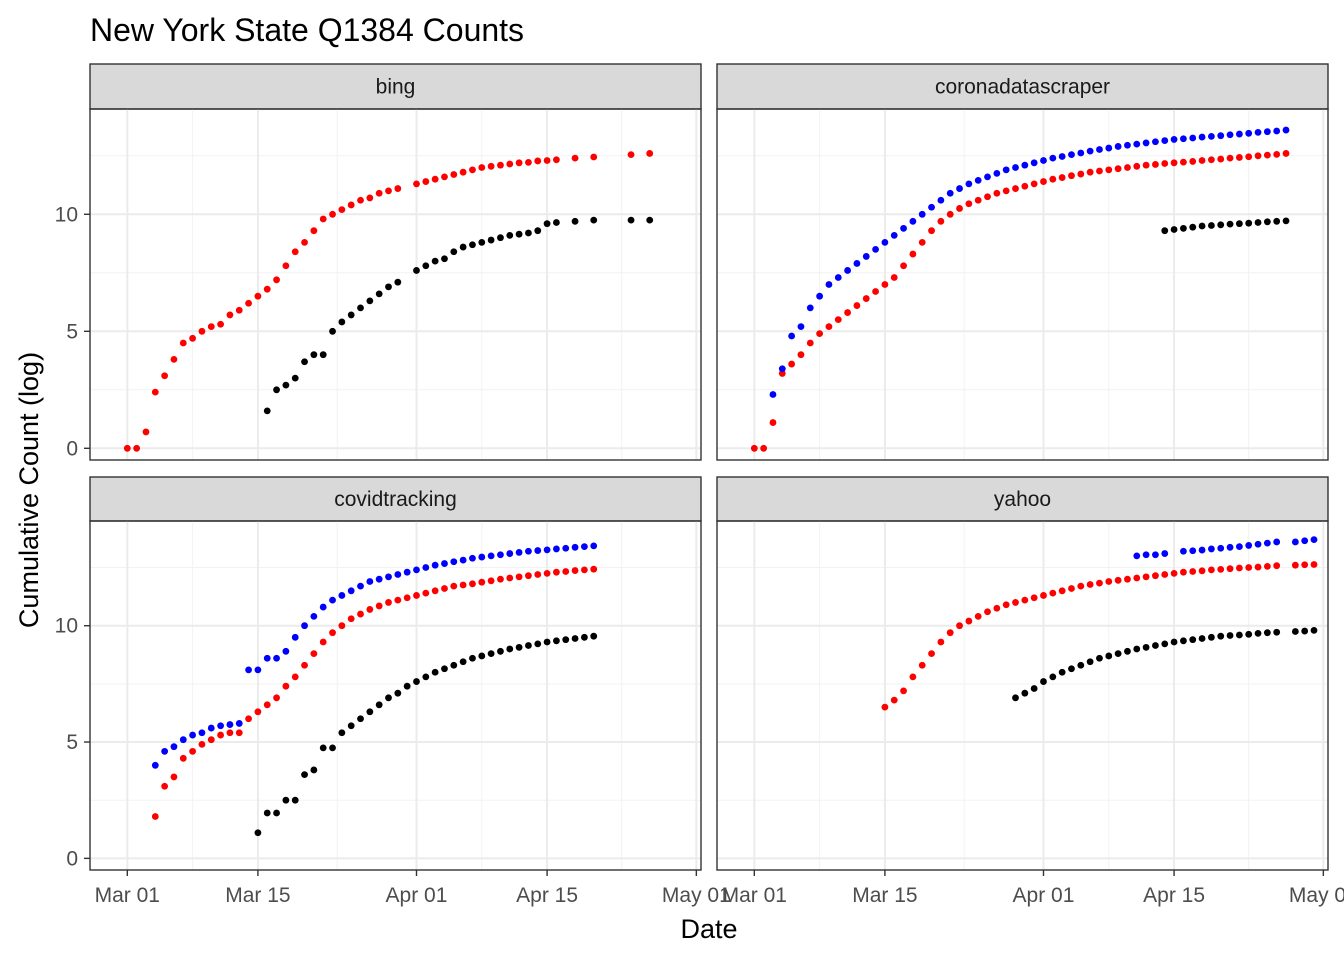  I want to click on strip-background, so click(395, 86).